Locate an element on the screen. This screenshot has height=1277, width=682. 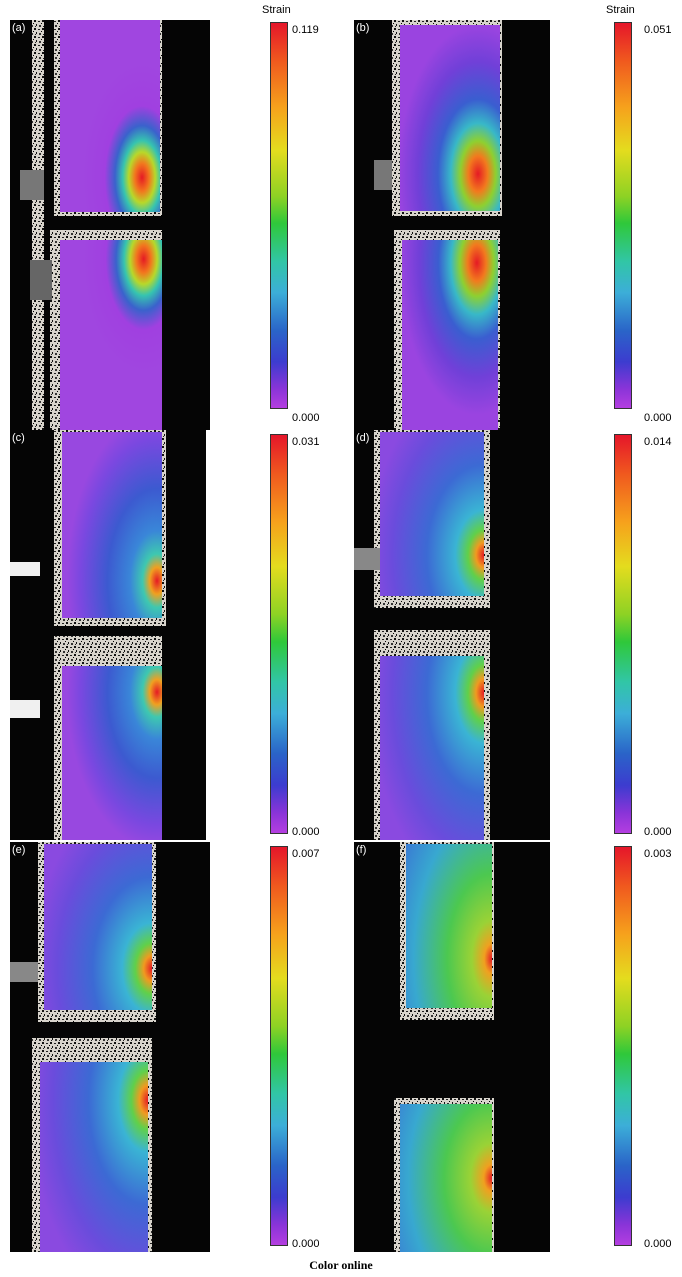
panel-label: (b) is located at coordinates (363, 28).